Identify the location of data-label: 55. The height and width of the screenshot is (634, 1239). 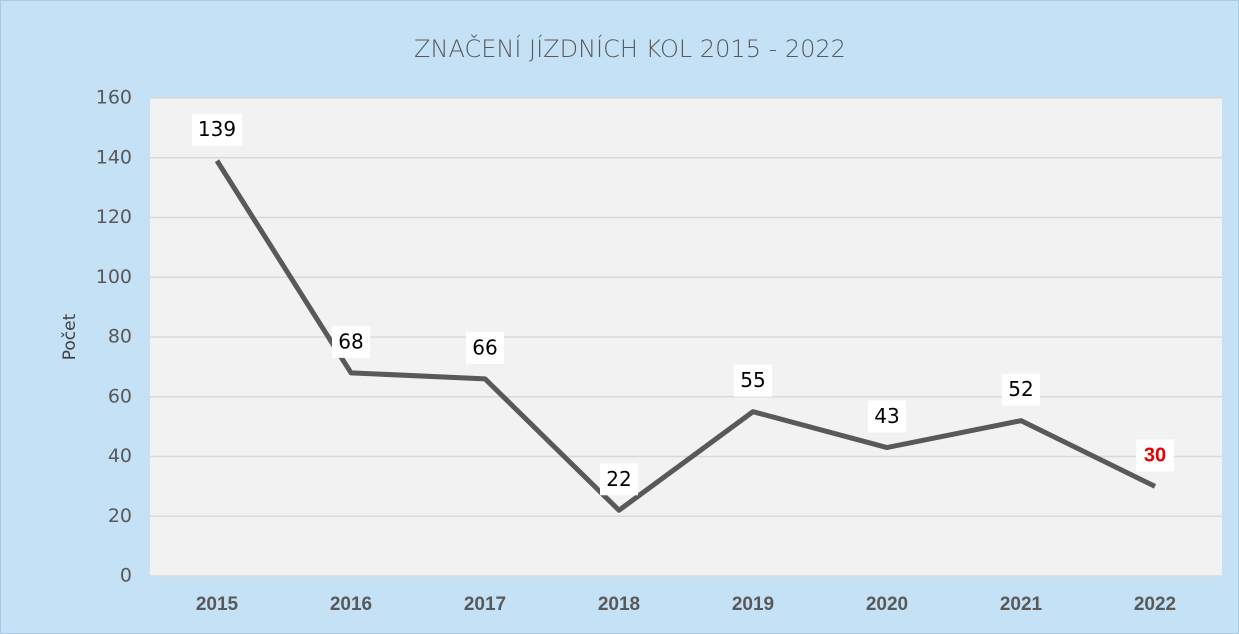
(752, 380).